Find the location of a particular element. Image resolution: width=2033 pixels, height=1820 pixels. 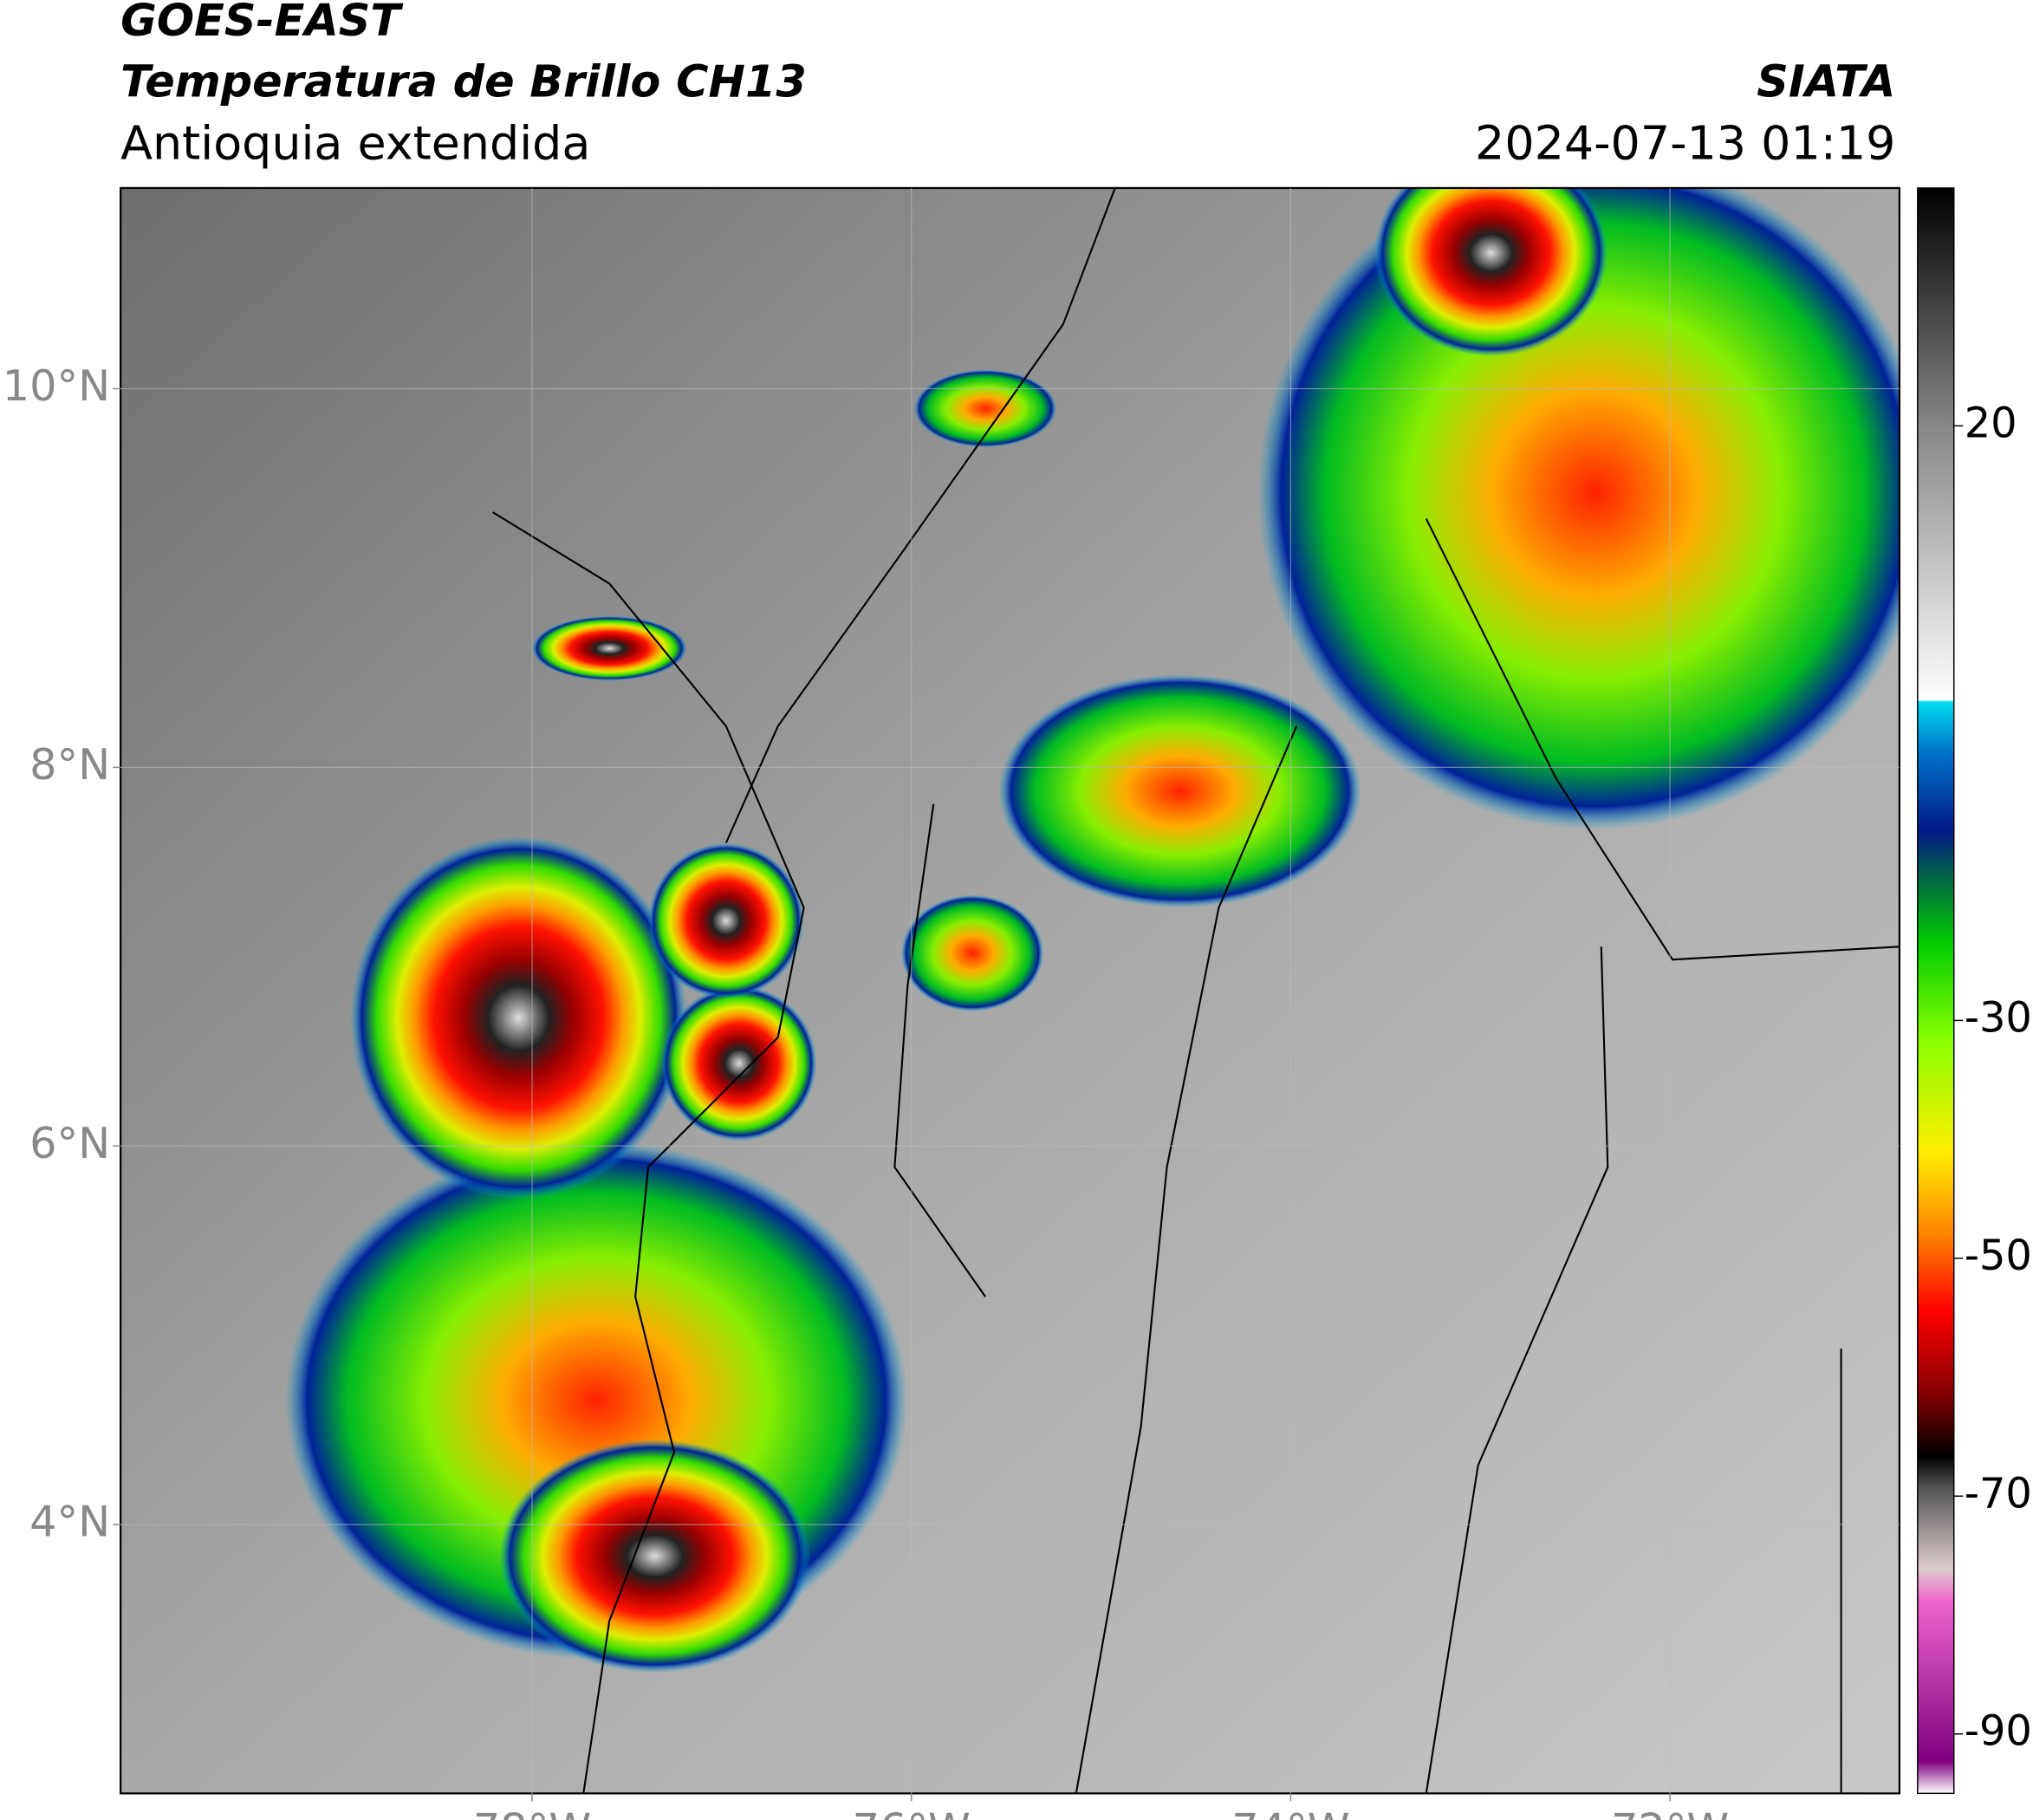

y-tick-label: 4°N is located at coordinates (69, 1522).